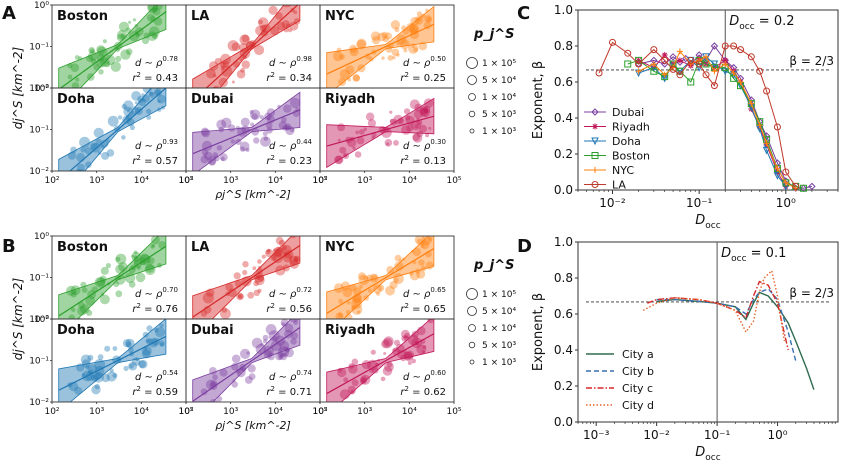  I want to click on size-legend-label: 1 × 10³, so click(499, 363).